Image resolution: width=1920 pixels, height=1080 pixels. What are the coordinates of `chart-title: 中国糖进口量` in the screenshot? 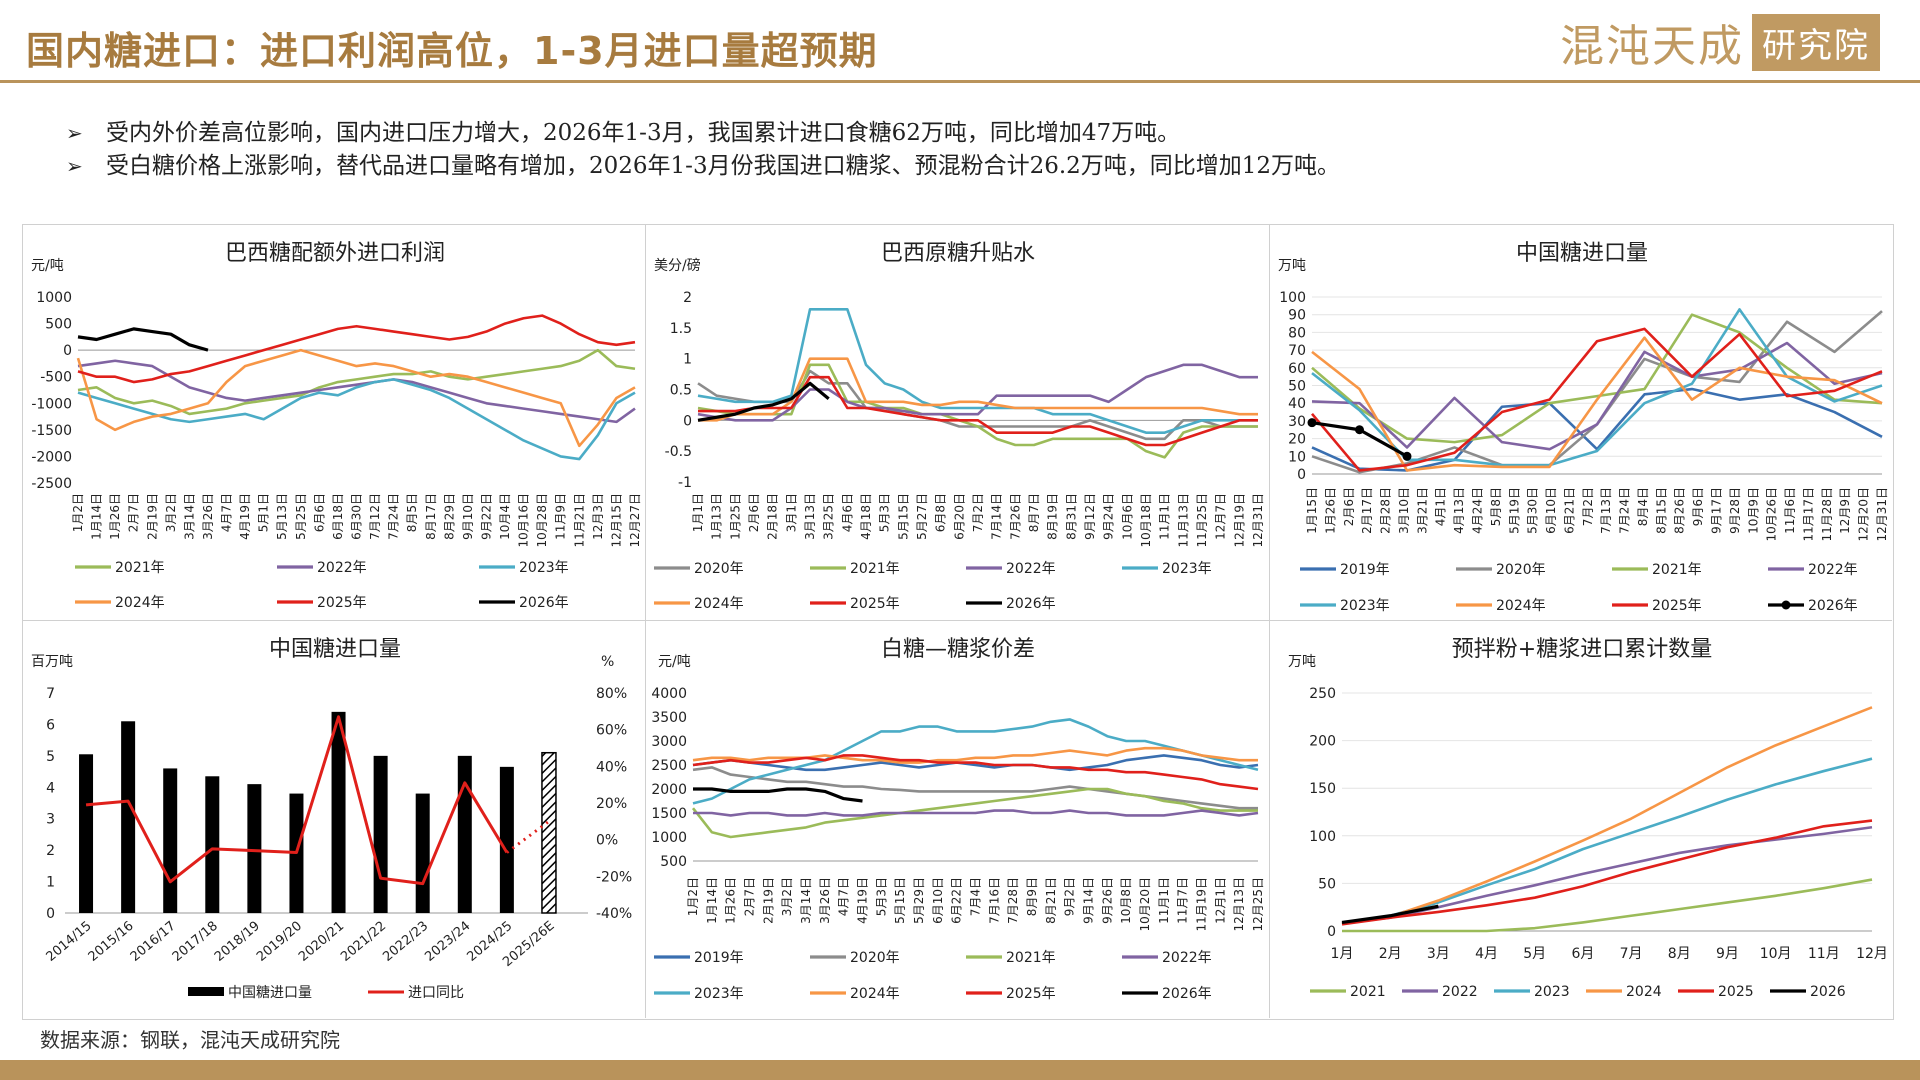 It's located at (1582, 253).